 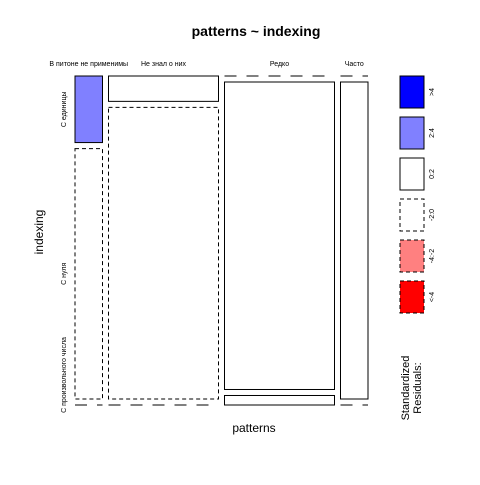 I want to click on y-category-label: С нуля, so click(x=64, y=274).